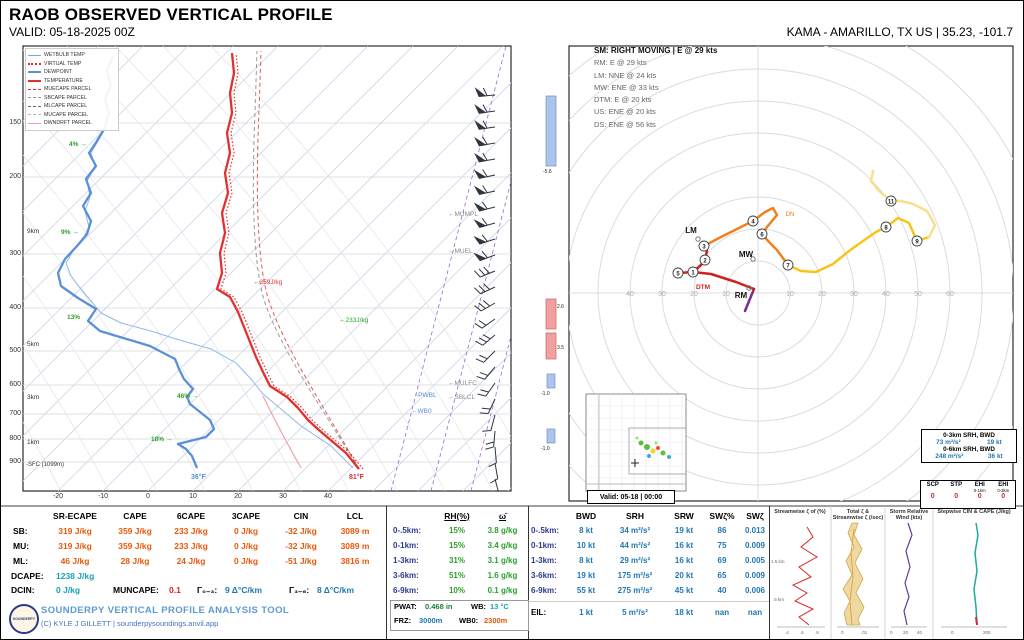 The image size is (1024, 640). Describe the element at coordinates (75, 576) in the screenshot. I see `dcape-value: 1238 J/kg` at that location.